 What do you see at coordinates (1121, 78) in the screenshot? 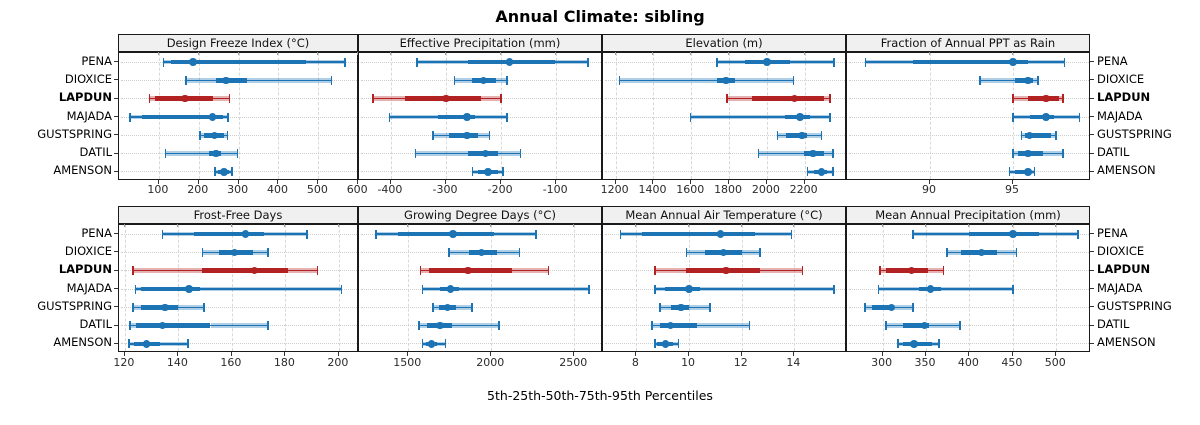
I see `site-label-right-dioxice: DIOXICE` at bounding box center [1121, 78].